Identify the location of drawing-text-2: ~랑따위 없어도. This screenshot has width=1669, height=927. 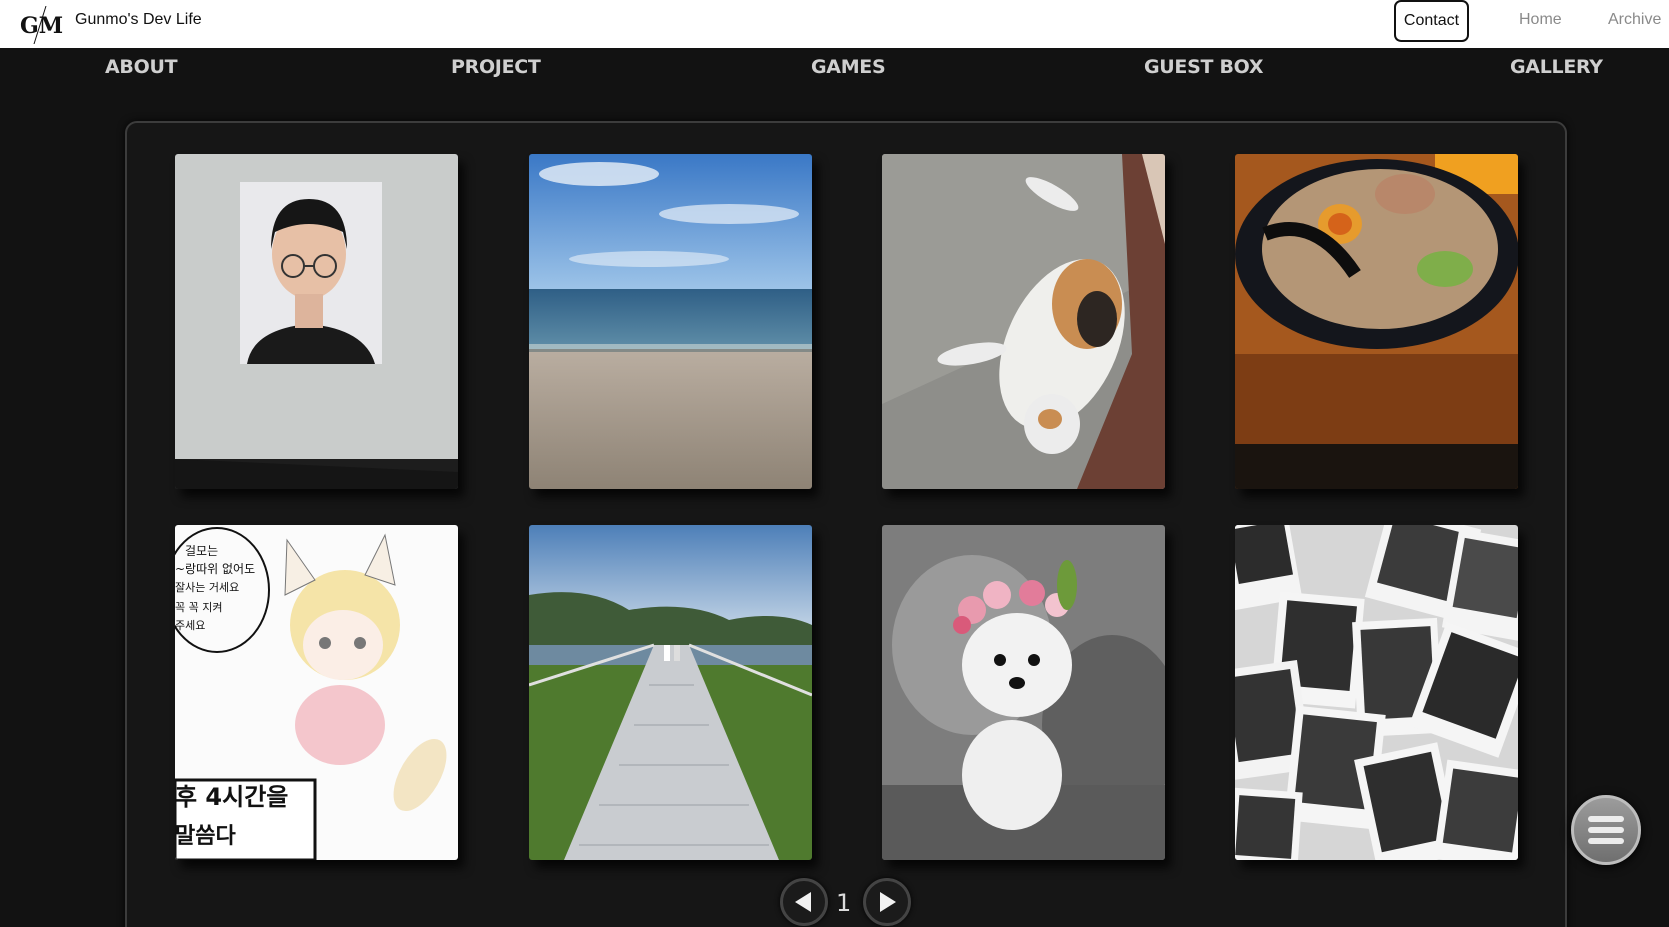
(215, 569).